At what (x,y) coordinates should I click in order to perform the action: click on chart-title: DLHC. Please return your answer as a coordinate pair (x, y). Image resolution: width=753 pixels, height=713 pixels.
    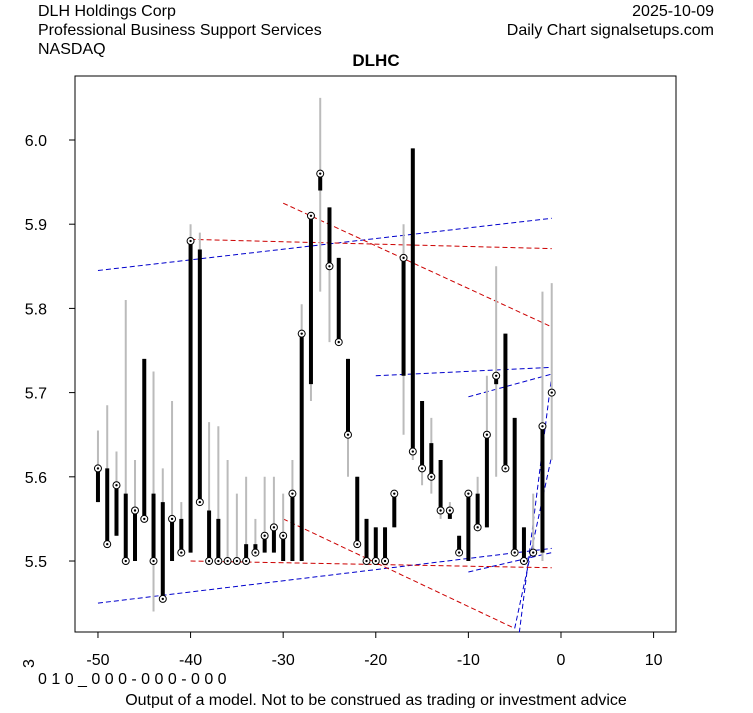
    Looking at the image, I should click on (375, 60).